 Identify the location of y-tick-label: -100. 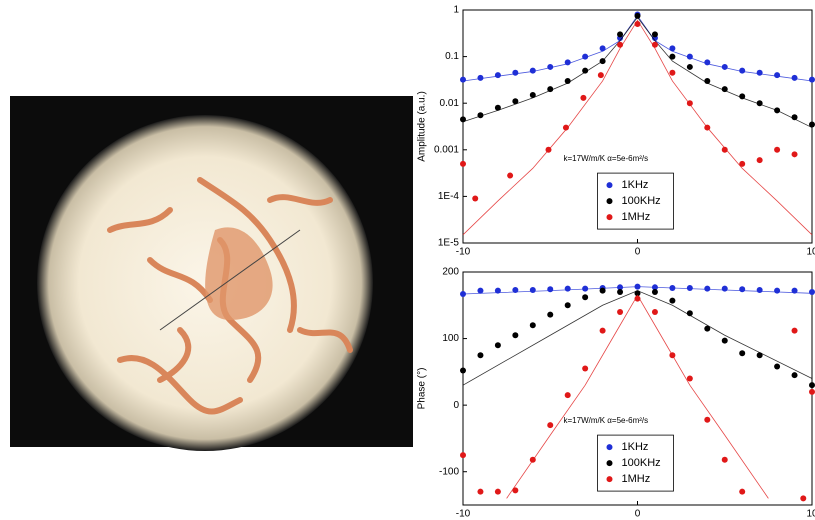
(449, 471).